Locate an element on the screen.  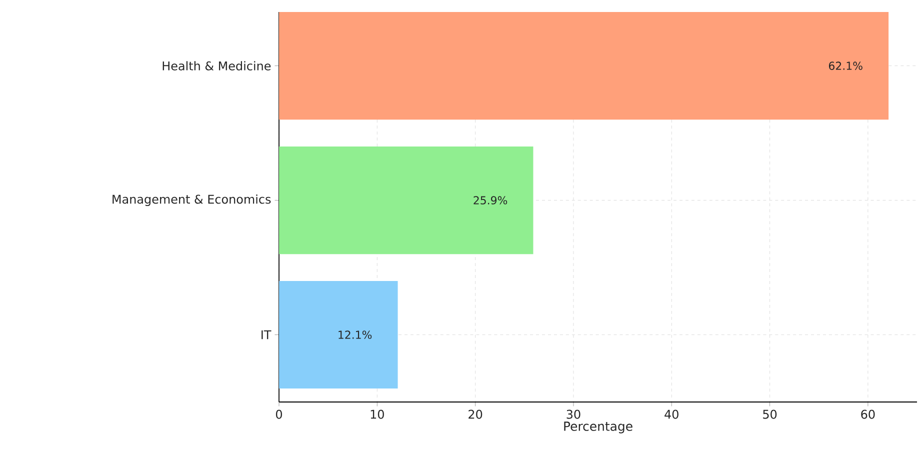
x-tick-label: 0 is located at coordinates (279, 414).